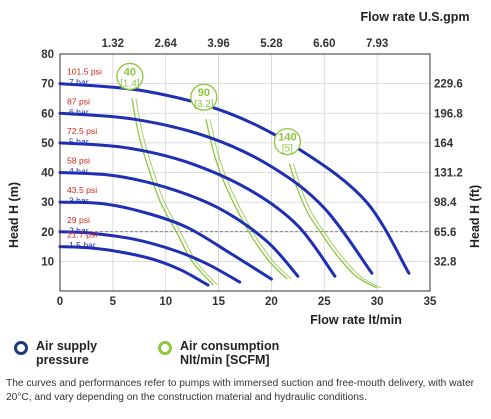 The height and width of the screenshot is (419, 491). I want to click on bar-label: 5 bar, so click(79, 141).